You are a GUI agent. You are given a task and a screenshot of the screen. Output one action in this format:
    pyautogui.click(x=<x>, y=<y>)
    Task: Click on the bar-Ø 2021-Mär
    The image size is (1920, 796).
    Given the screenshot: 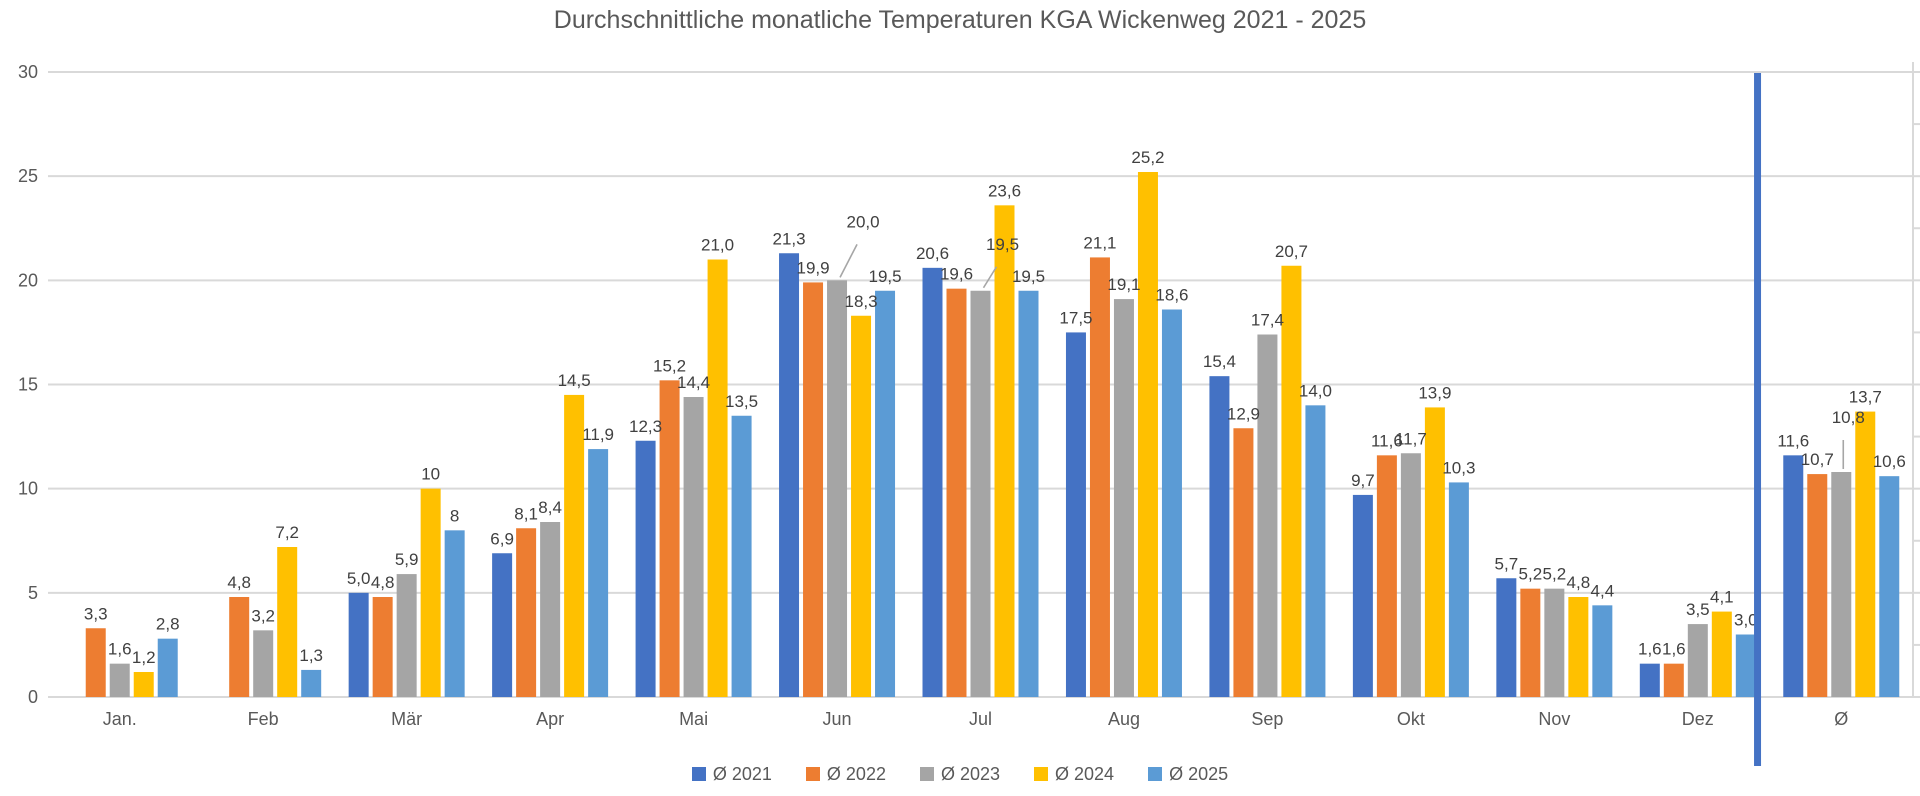 What is the action you would take?
    pyautogui.click(x=358, y=644)
    